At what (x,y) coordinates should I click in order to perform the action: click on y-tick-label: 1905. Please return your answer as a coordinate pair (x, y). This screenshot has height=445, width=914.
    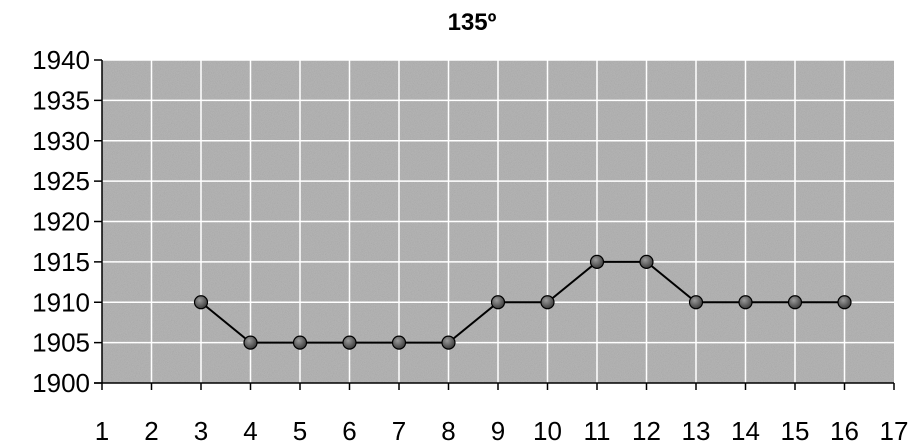
    Looking at the image, I should click on (61, 343).